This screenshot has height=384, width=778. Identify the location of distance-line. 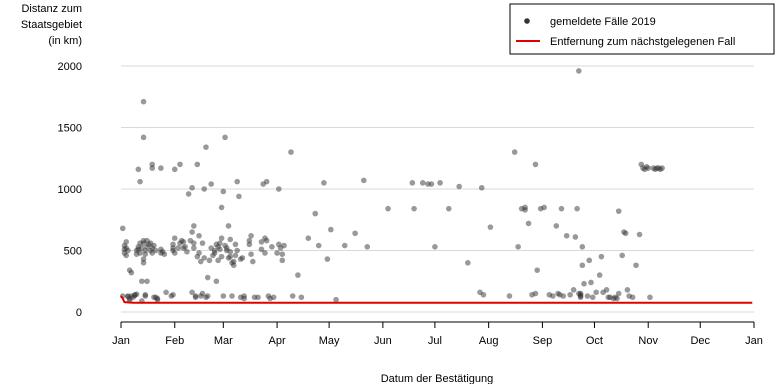
(436, 299).